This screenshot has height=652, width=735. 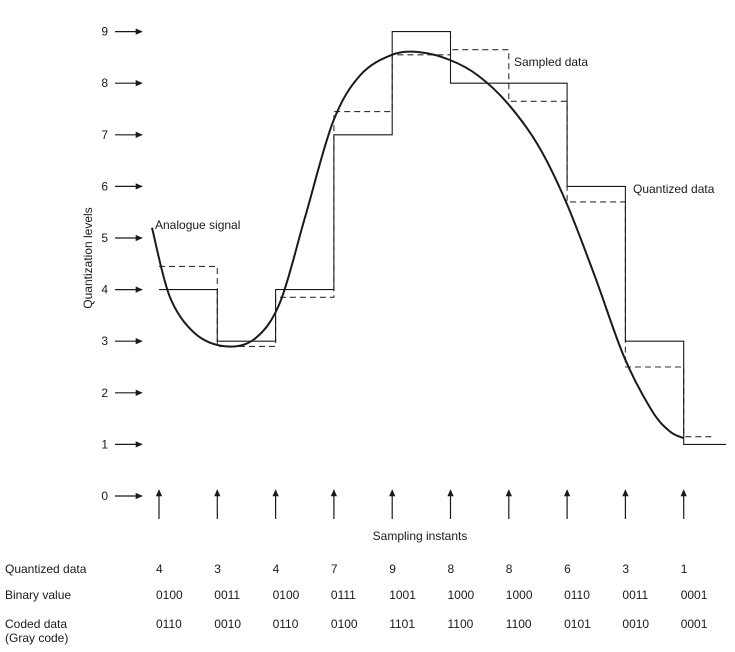 What do you see at coordinates (420, 536) in the screenshot?
I see `x-axis-label: Sampling instants` at bounding box center [420, 536].